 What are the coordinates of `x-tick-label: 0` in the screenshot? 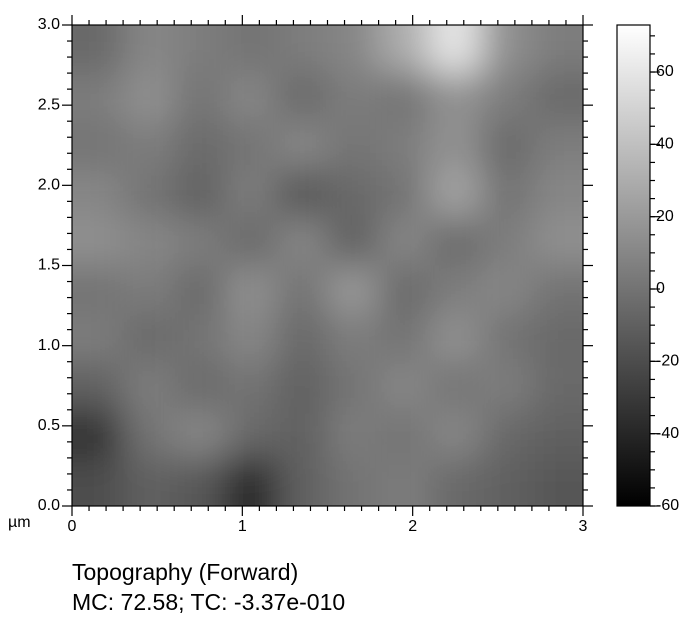 It's located at (72, 526).